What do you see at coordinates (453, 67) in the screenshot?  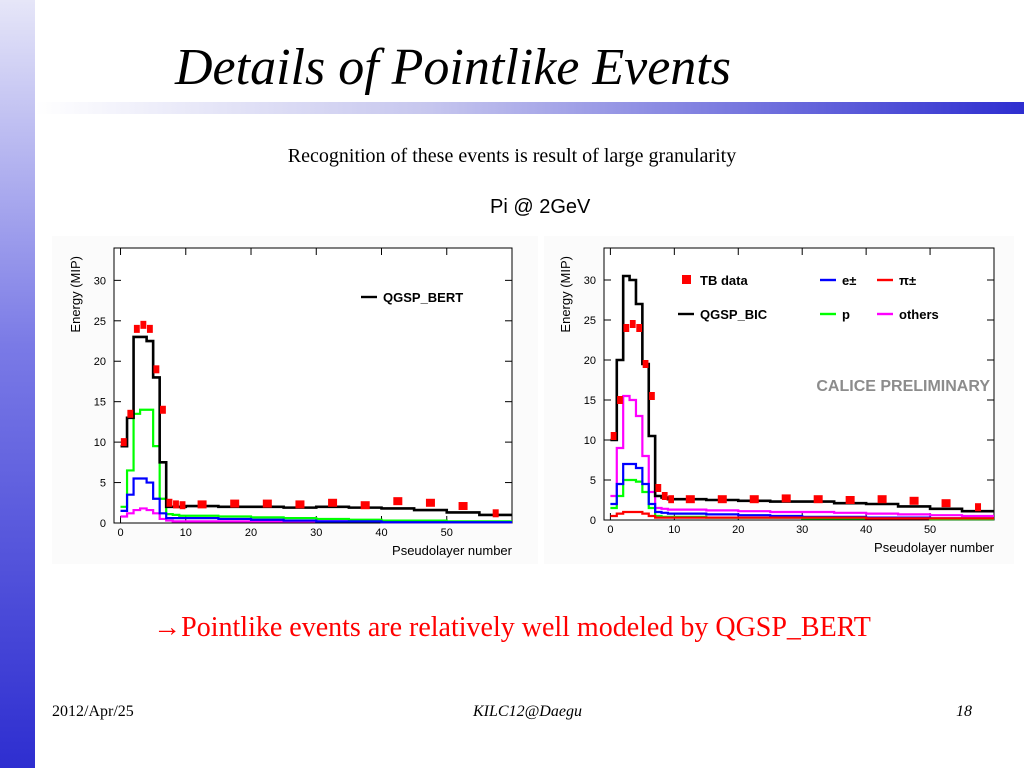 I see `slide-title: Details of Pointlike Events` at bounding box center [453, 67].